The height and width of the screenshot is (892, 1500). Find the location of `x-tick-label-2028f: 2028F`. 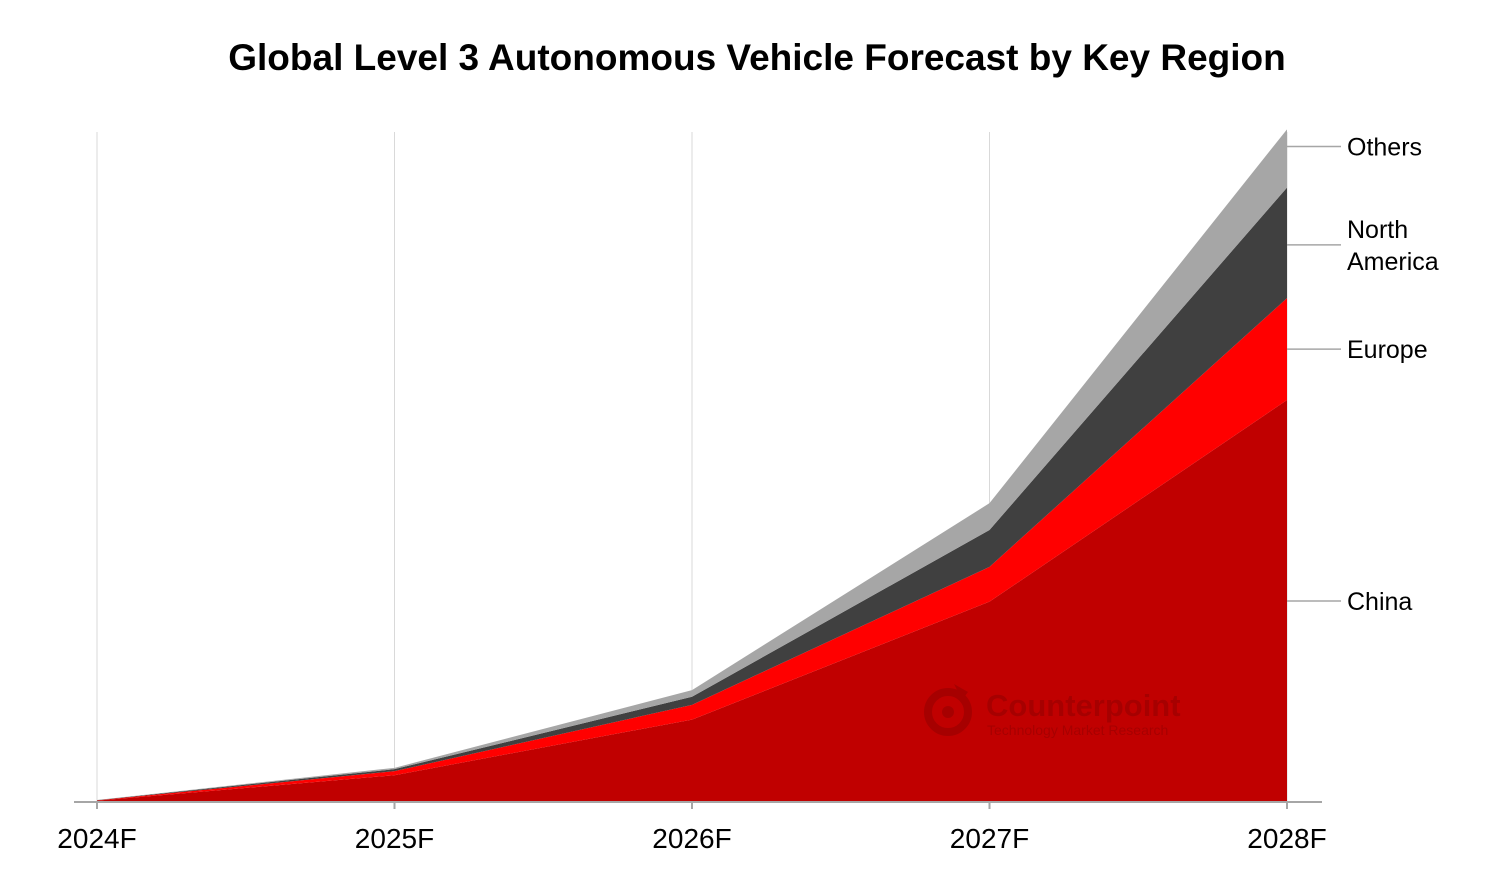

x-tick-label-2028f: 2028F is located at coordinates (1286, 838).